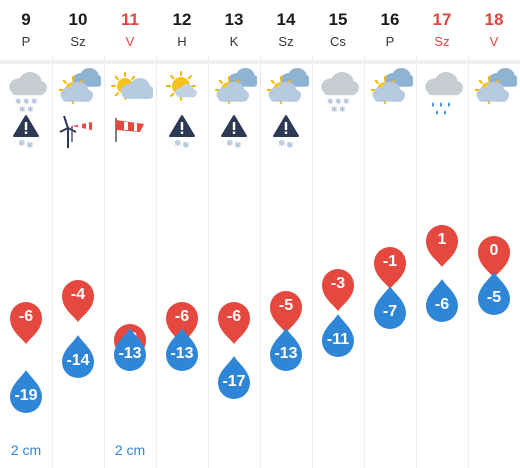  Describe the element at coordinates (442, 239) in the screenshot. I see `max-temp-value: 1` at that location.